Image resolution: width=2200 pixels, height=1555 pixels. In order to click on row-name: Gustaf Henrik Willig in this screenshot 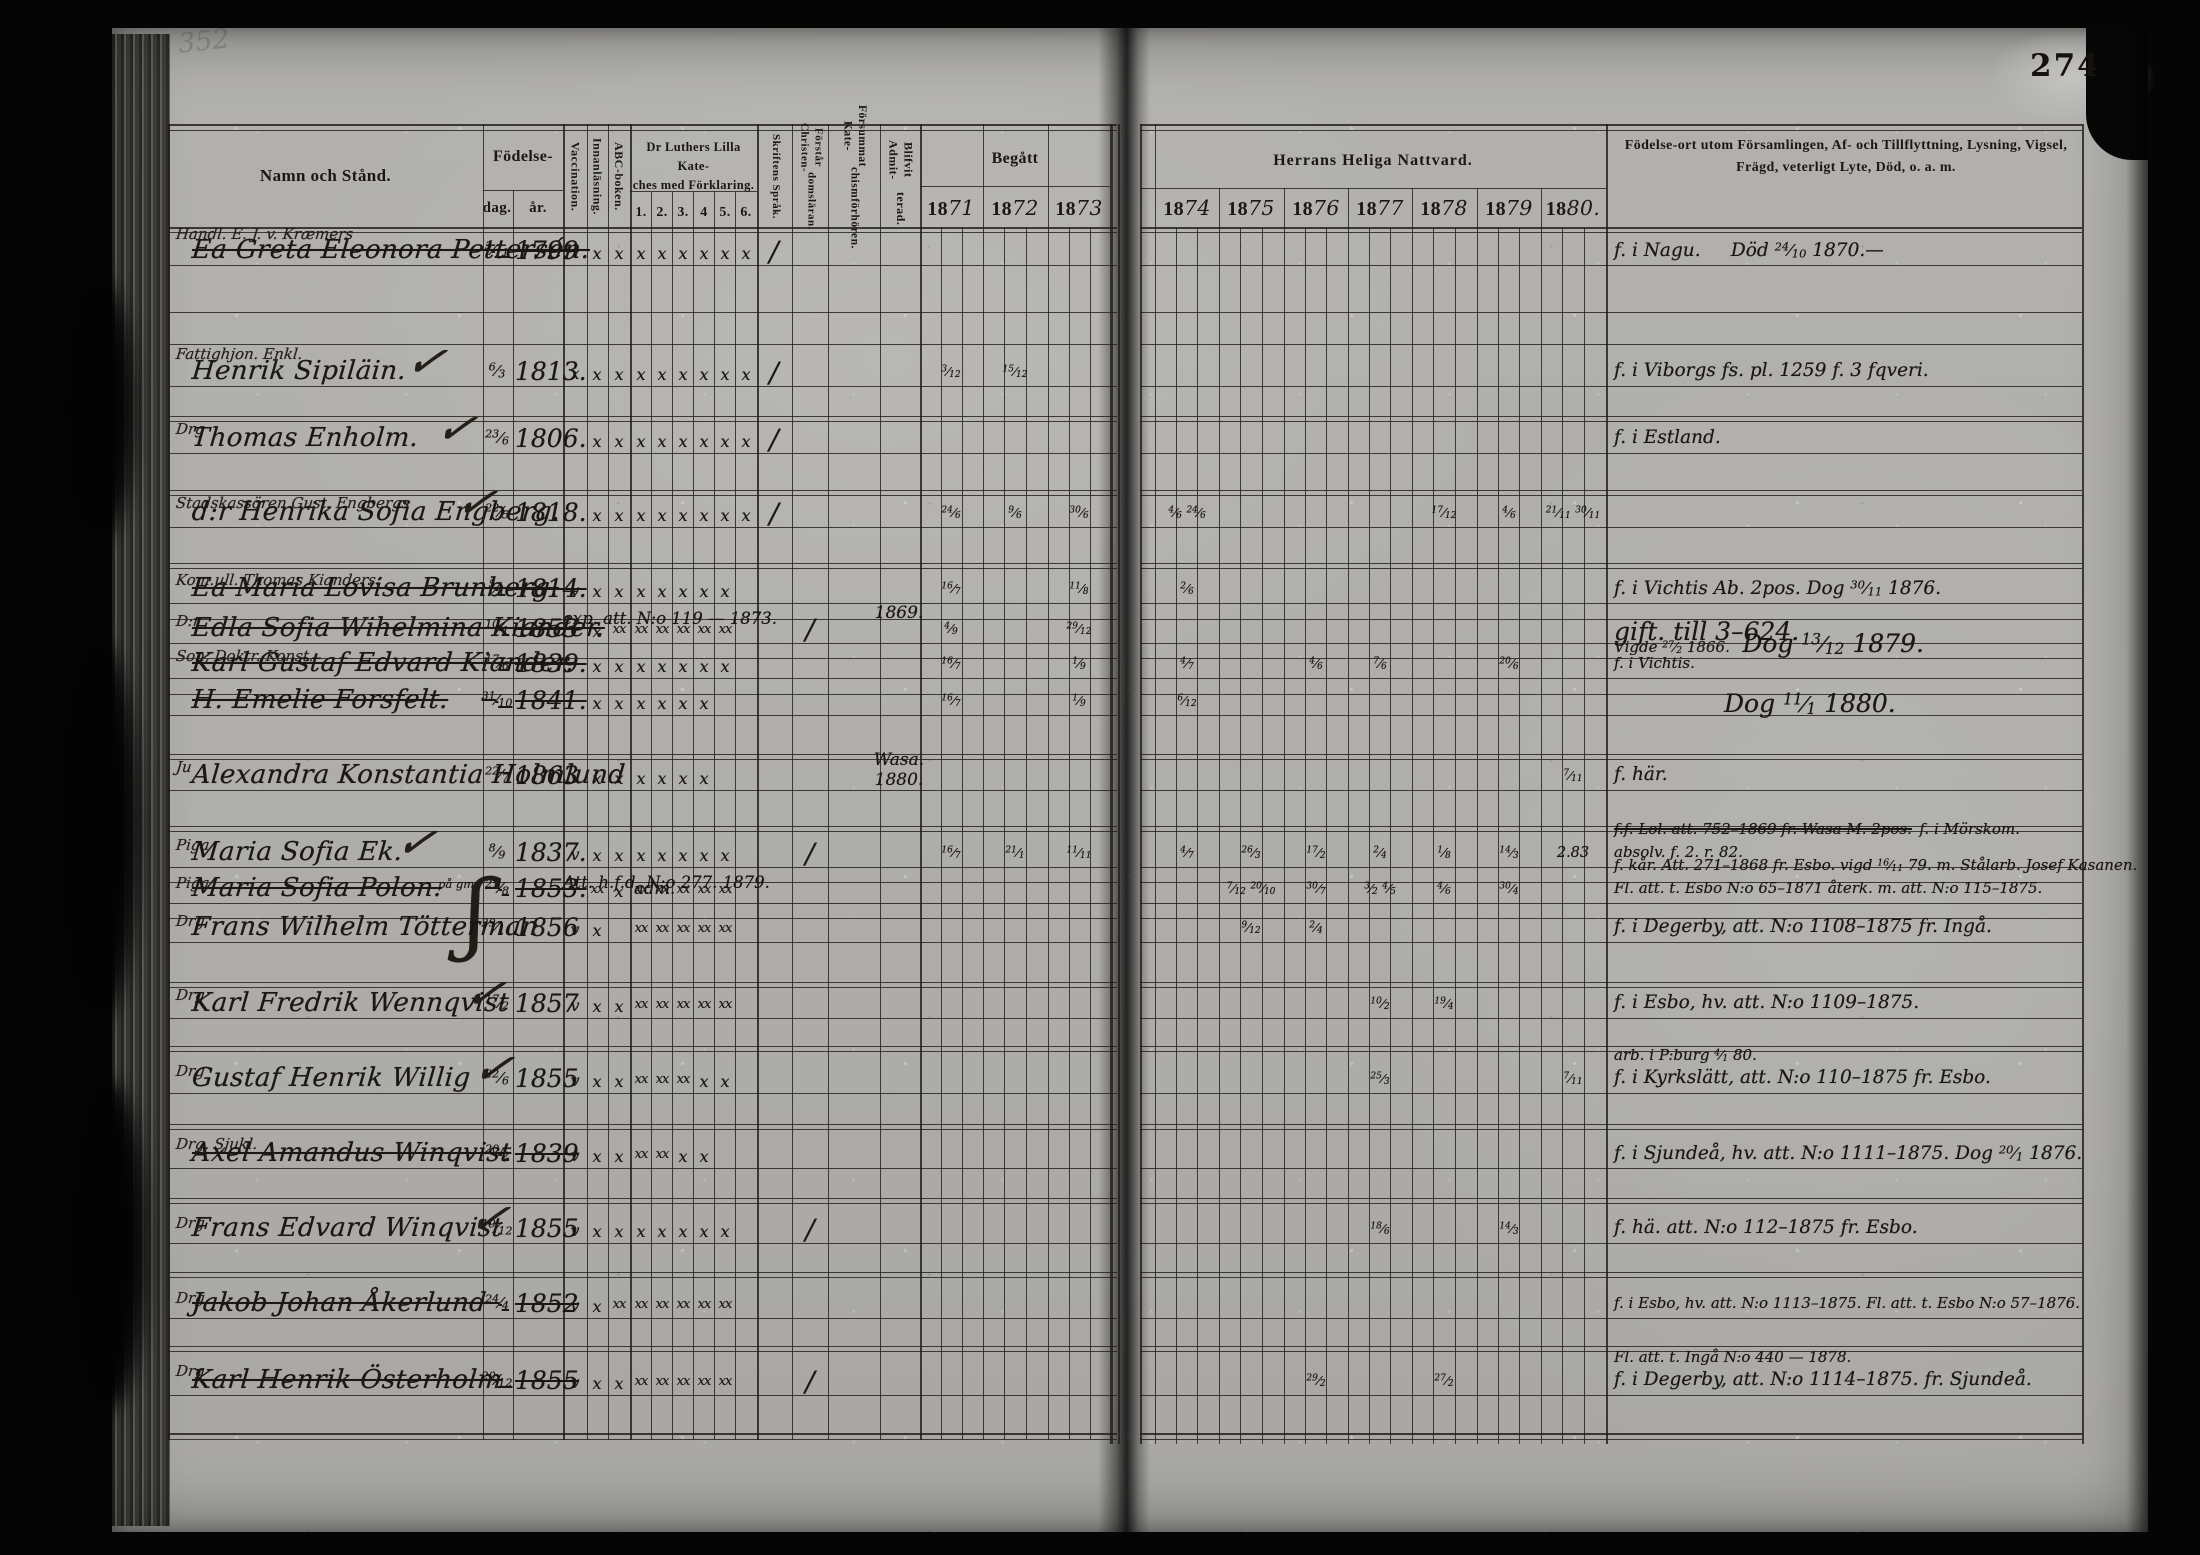, I will do `click(331, 1078)`.